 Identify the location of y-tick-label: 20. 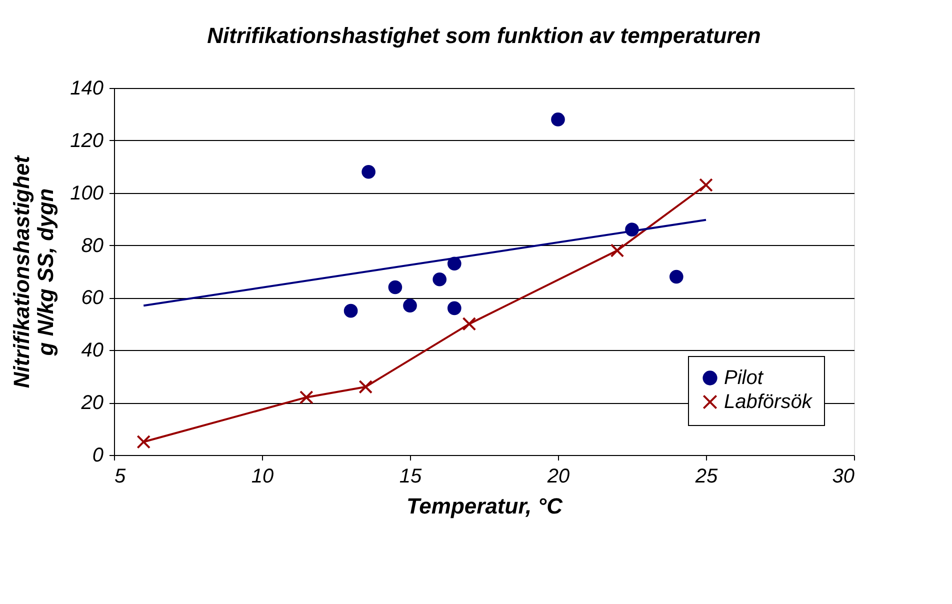
(92, 403).